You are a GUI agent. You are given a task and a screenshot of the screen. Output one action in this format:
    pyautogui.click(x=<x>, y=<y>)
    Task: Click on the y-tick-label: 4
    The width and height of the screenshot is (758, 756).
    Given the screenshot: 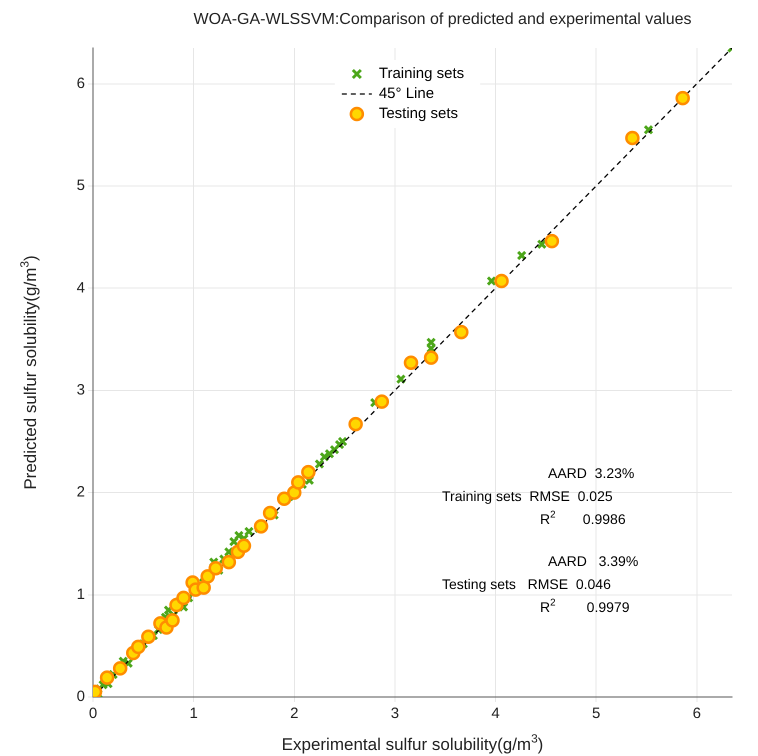 What is the action you would take?
    pyautogui.click(x=80, y=287)
    